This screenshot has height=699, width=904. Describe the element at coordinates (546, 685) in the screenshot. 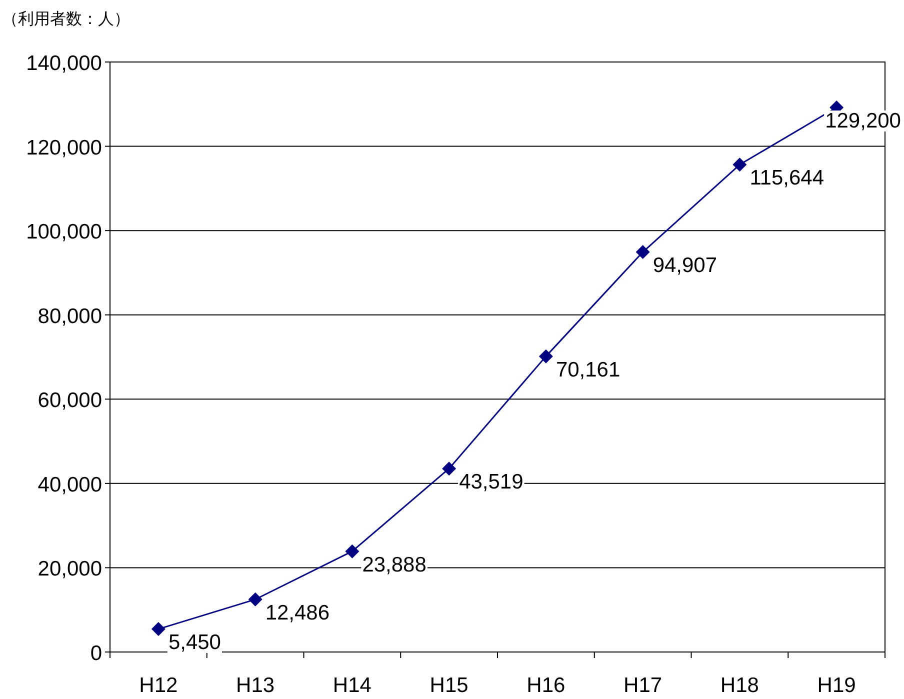

I see `x-tick-label: H16` at that location.